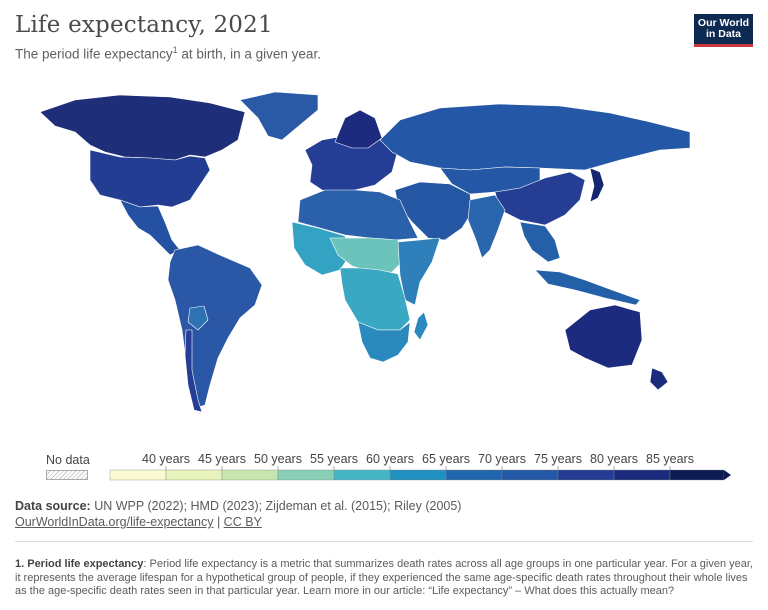 The width and height of the screenshot is (768, 610). What do you see at coordinates (390, 459) in the screenshot?
I see `legend-tick-label: 60 years` at bounding box center [390, 459].